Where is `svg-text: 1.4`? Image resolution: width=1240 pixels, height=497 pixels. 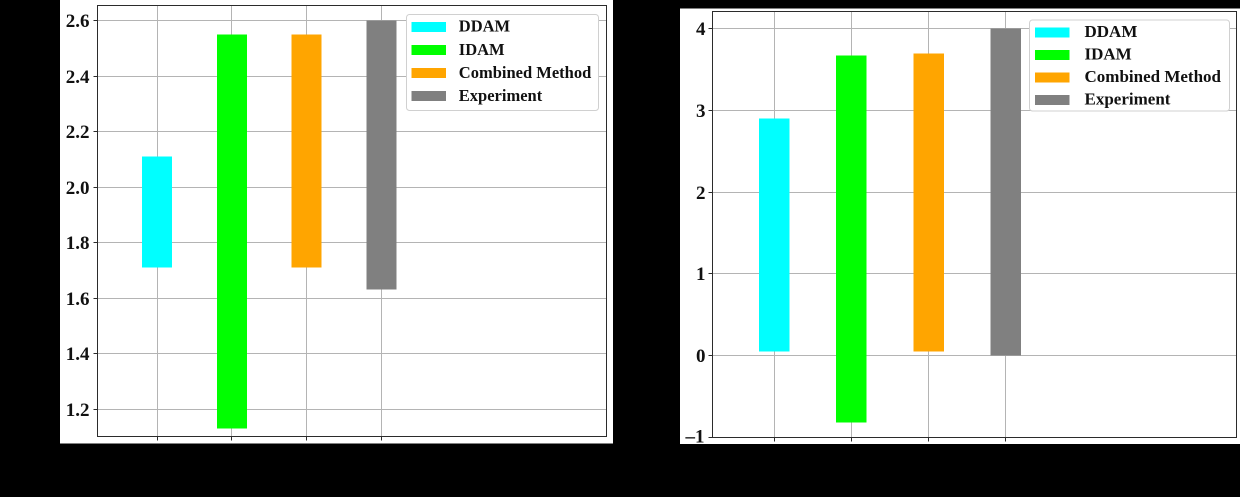
svg-text: 1.4 is located at coordinates (78, 354).